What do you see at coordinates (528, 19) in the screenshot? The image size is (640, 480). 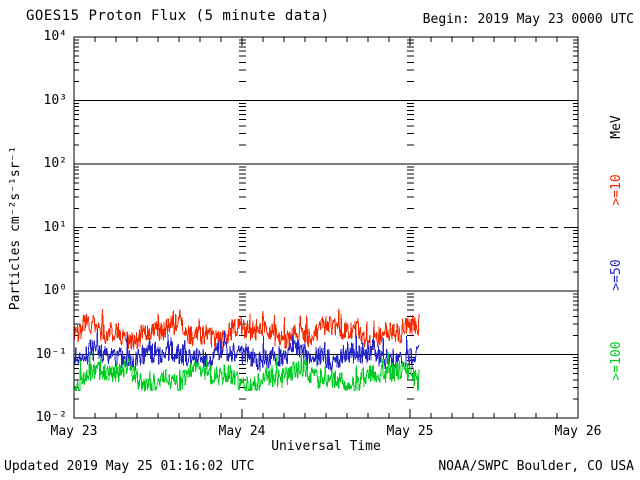 I see `begin-timestamp: Begin: 2019 May 23 0000 UTC` at bounding box center [528, 19].